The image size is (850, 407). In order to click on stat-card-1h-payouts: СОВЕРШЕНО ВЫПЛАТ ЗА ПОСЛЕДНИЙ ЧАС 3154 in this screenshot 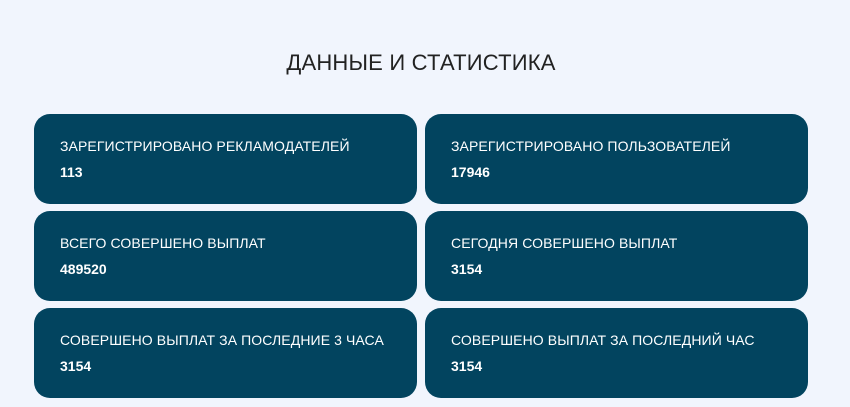, I will do `click(616, 353)`.